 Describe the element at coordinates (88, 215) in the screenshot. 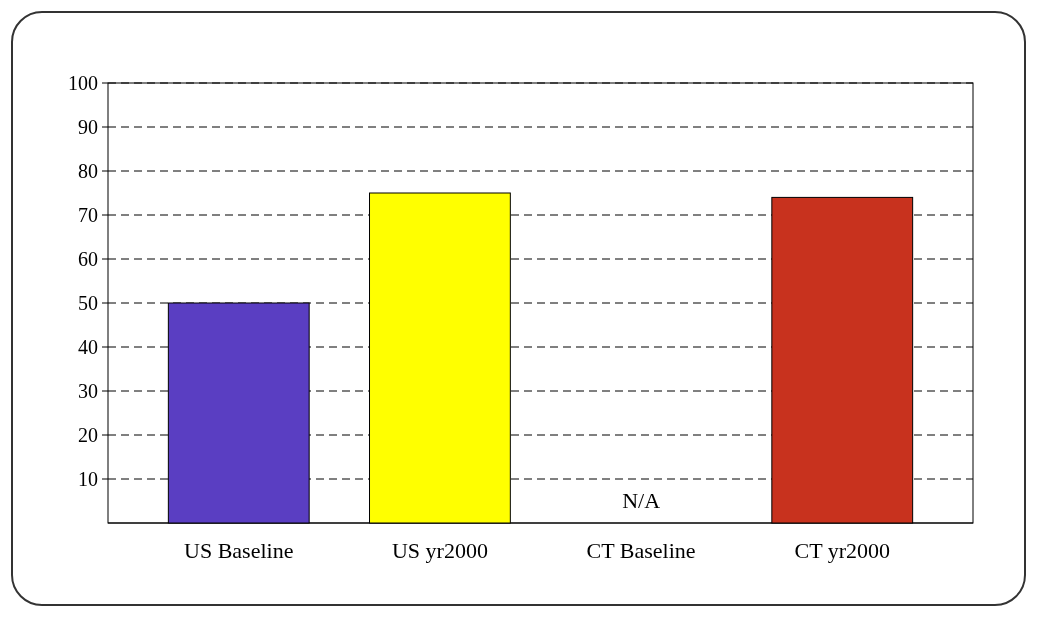

I see `y-tick-label: 70` at that location.